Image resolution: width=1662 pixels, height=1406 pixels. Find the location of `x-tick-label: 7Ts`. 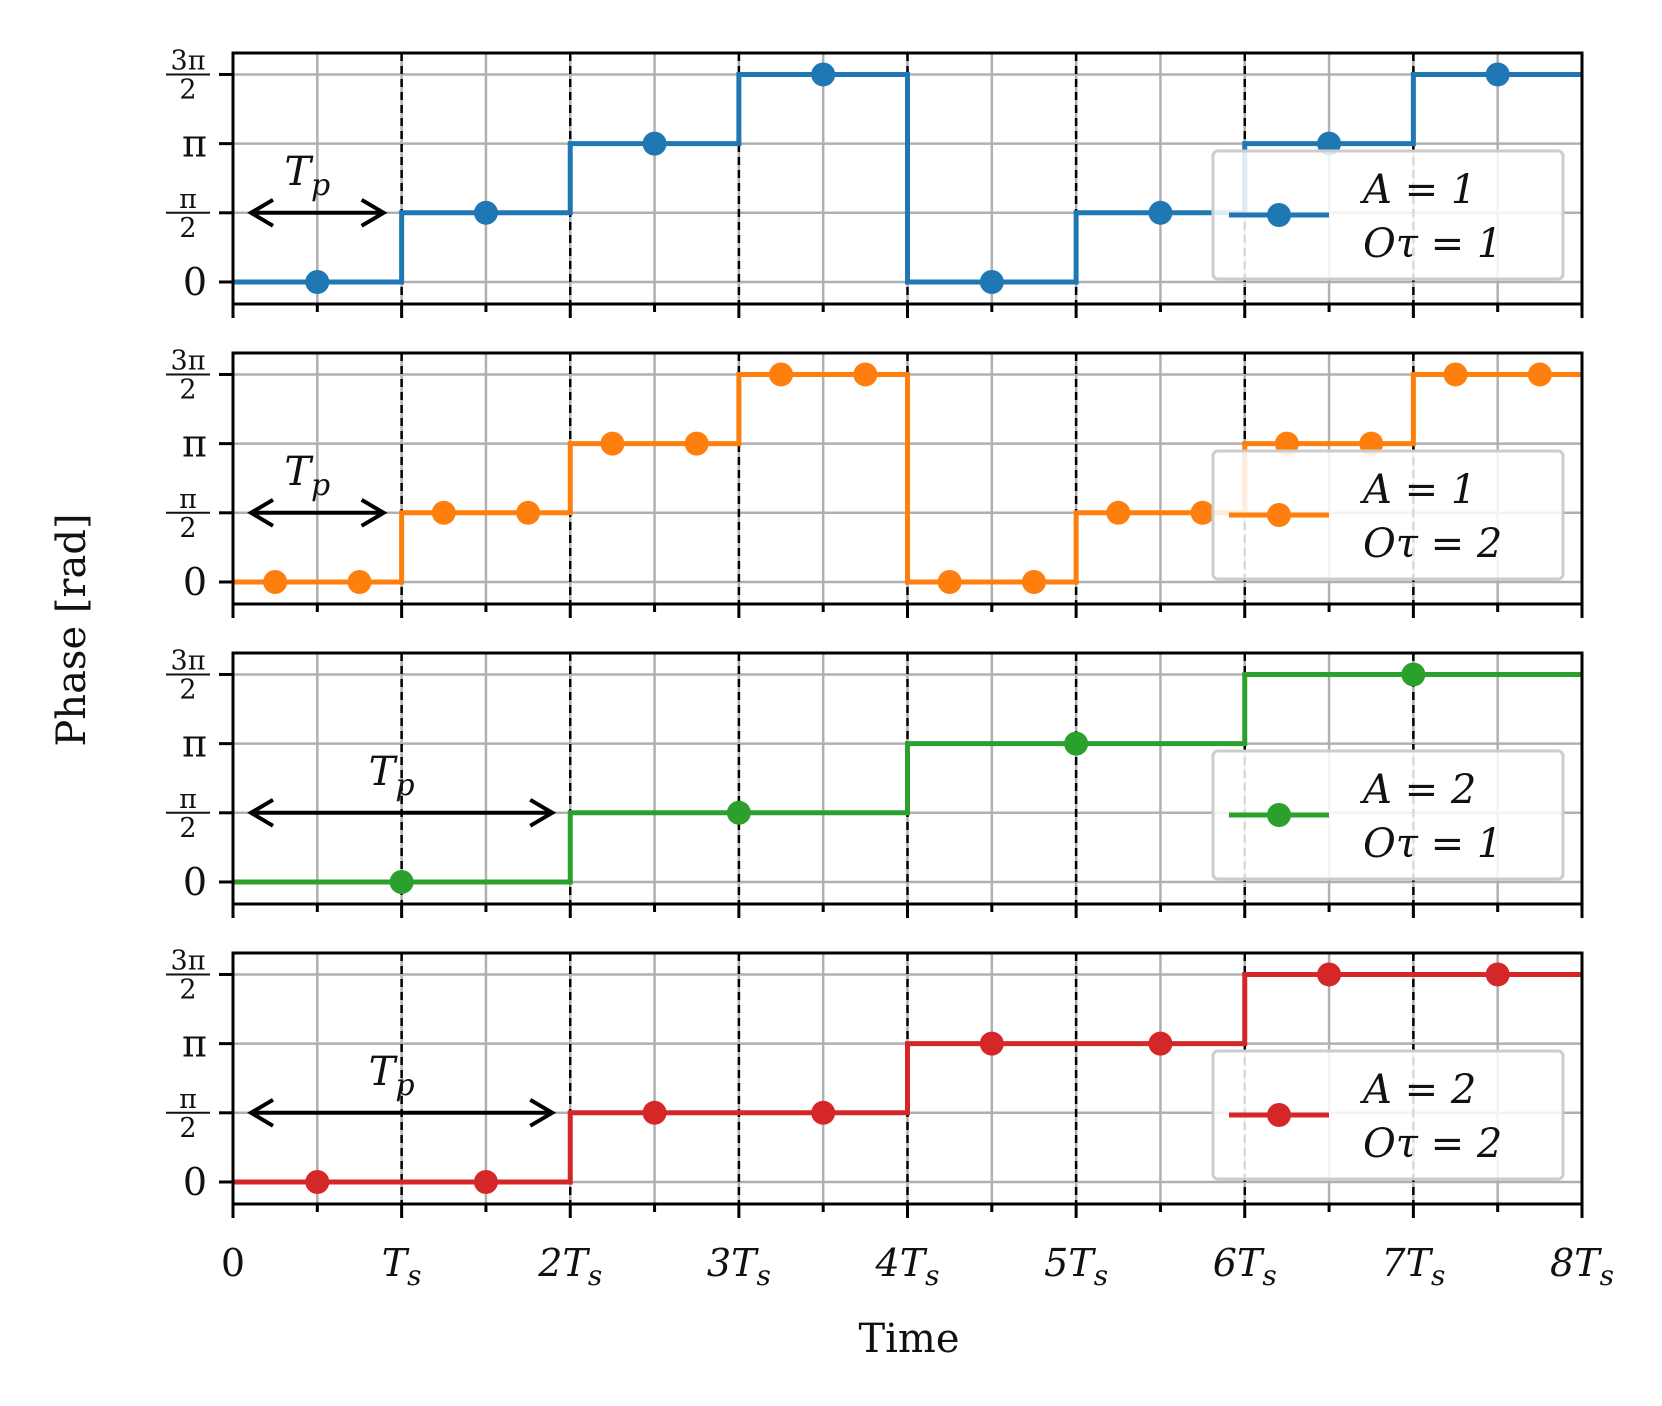

x-tick-label: 7Ts is located at coordinates (1413, 1266).